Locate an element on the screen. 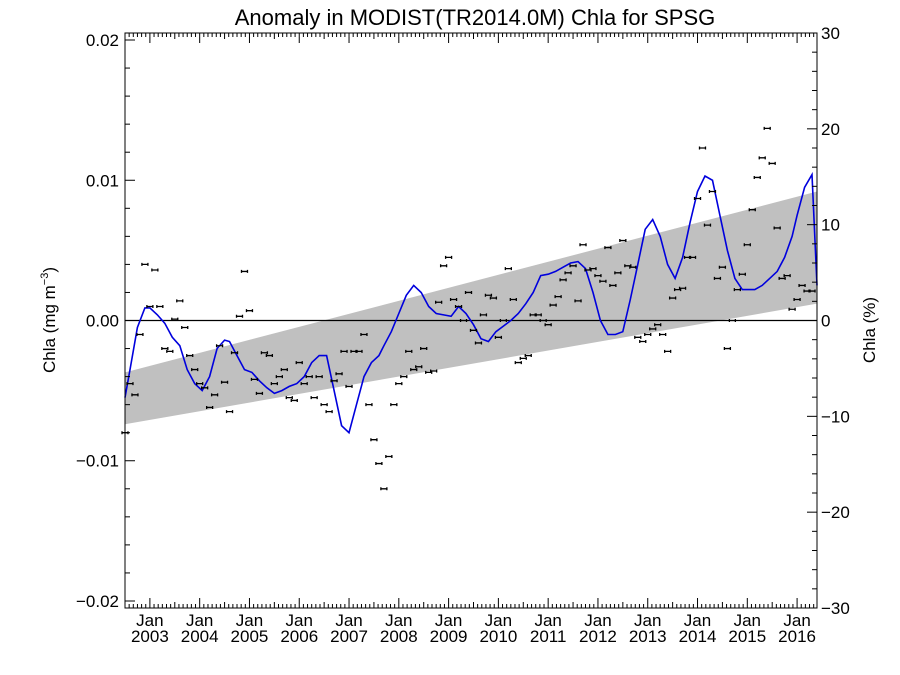  y-right-tick-label: 10 is located at coordinates (830, 225).